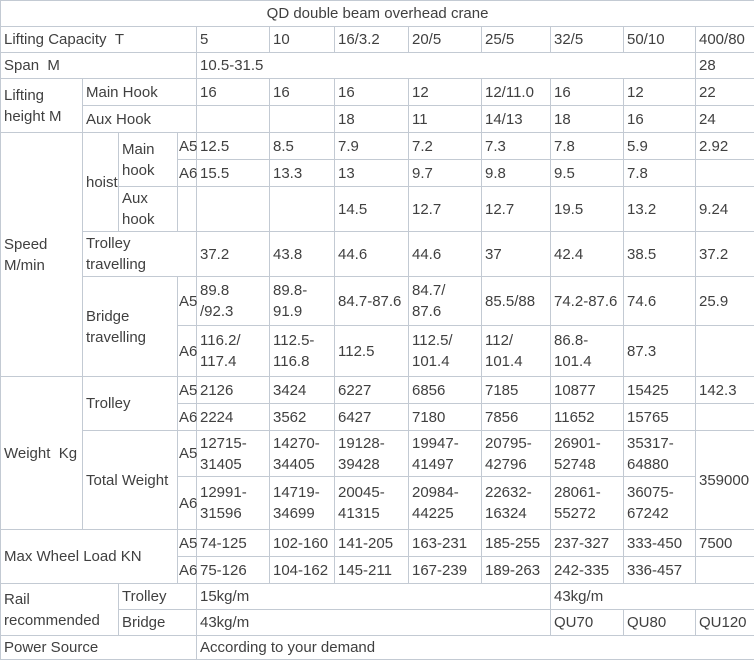 This screenshot has width=754, height=660. Describe the element at coordinates (99, 648) in the screenshot. I see `row-label-power-source: Power Source` at that location.